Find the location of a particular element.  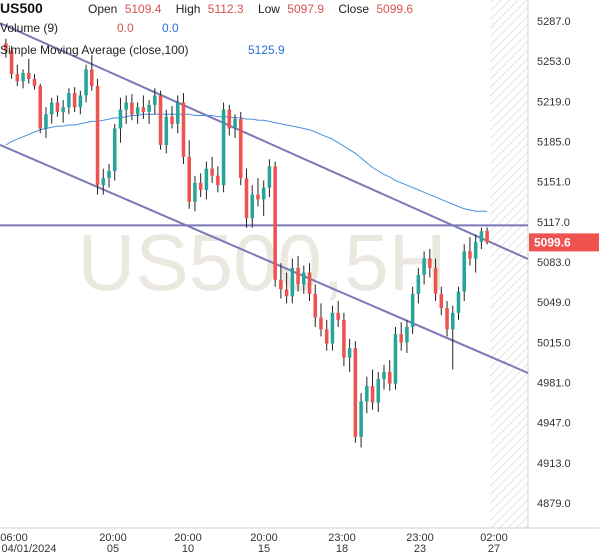

close-value: 5099.6 is located at coordinates (395, 9).